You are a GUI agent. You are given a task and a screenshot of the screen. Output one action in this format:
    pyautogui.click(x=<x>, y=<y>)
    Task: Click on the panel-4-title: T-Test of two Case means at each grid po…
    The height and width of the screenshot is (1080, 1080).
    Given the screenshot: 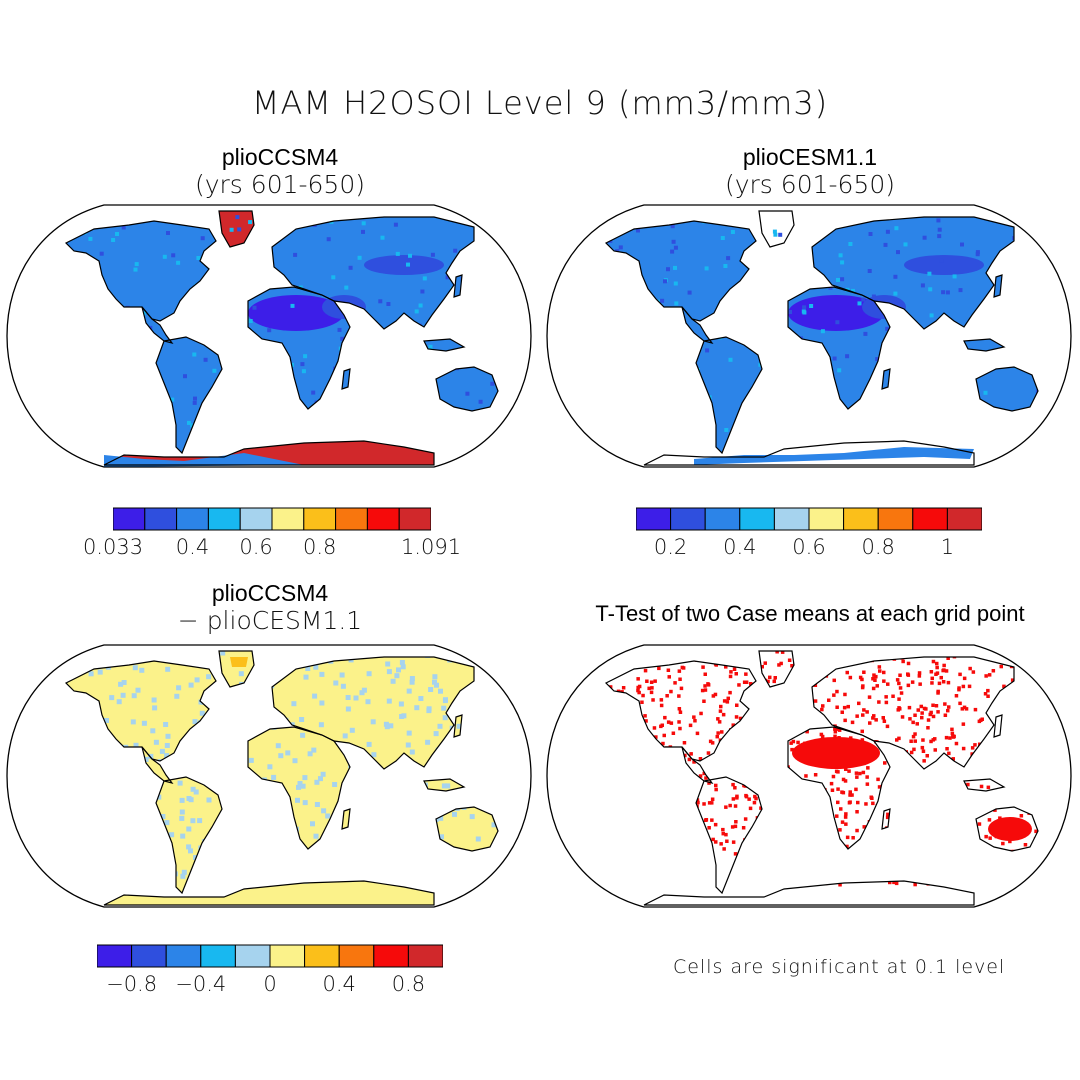 What is the action you would take?
    pyautogui.click(x=810, y=613)
    